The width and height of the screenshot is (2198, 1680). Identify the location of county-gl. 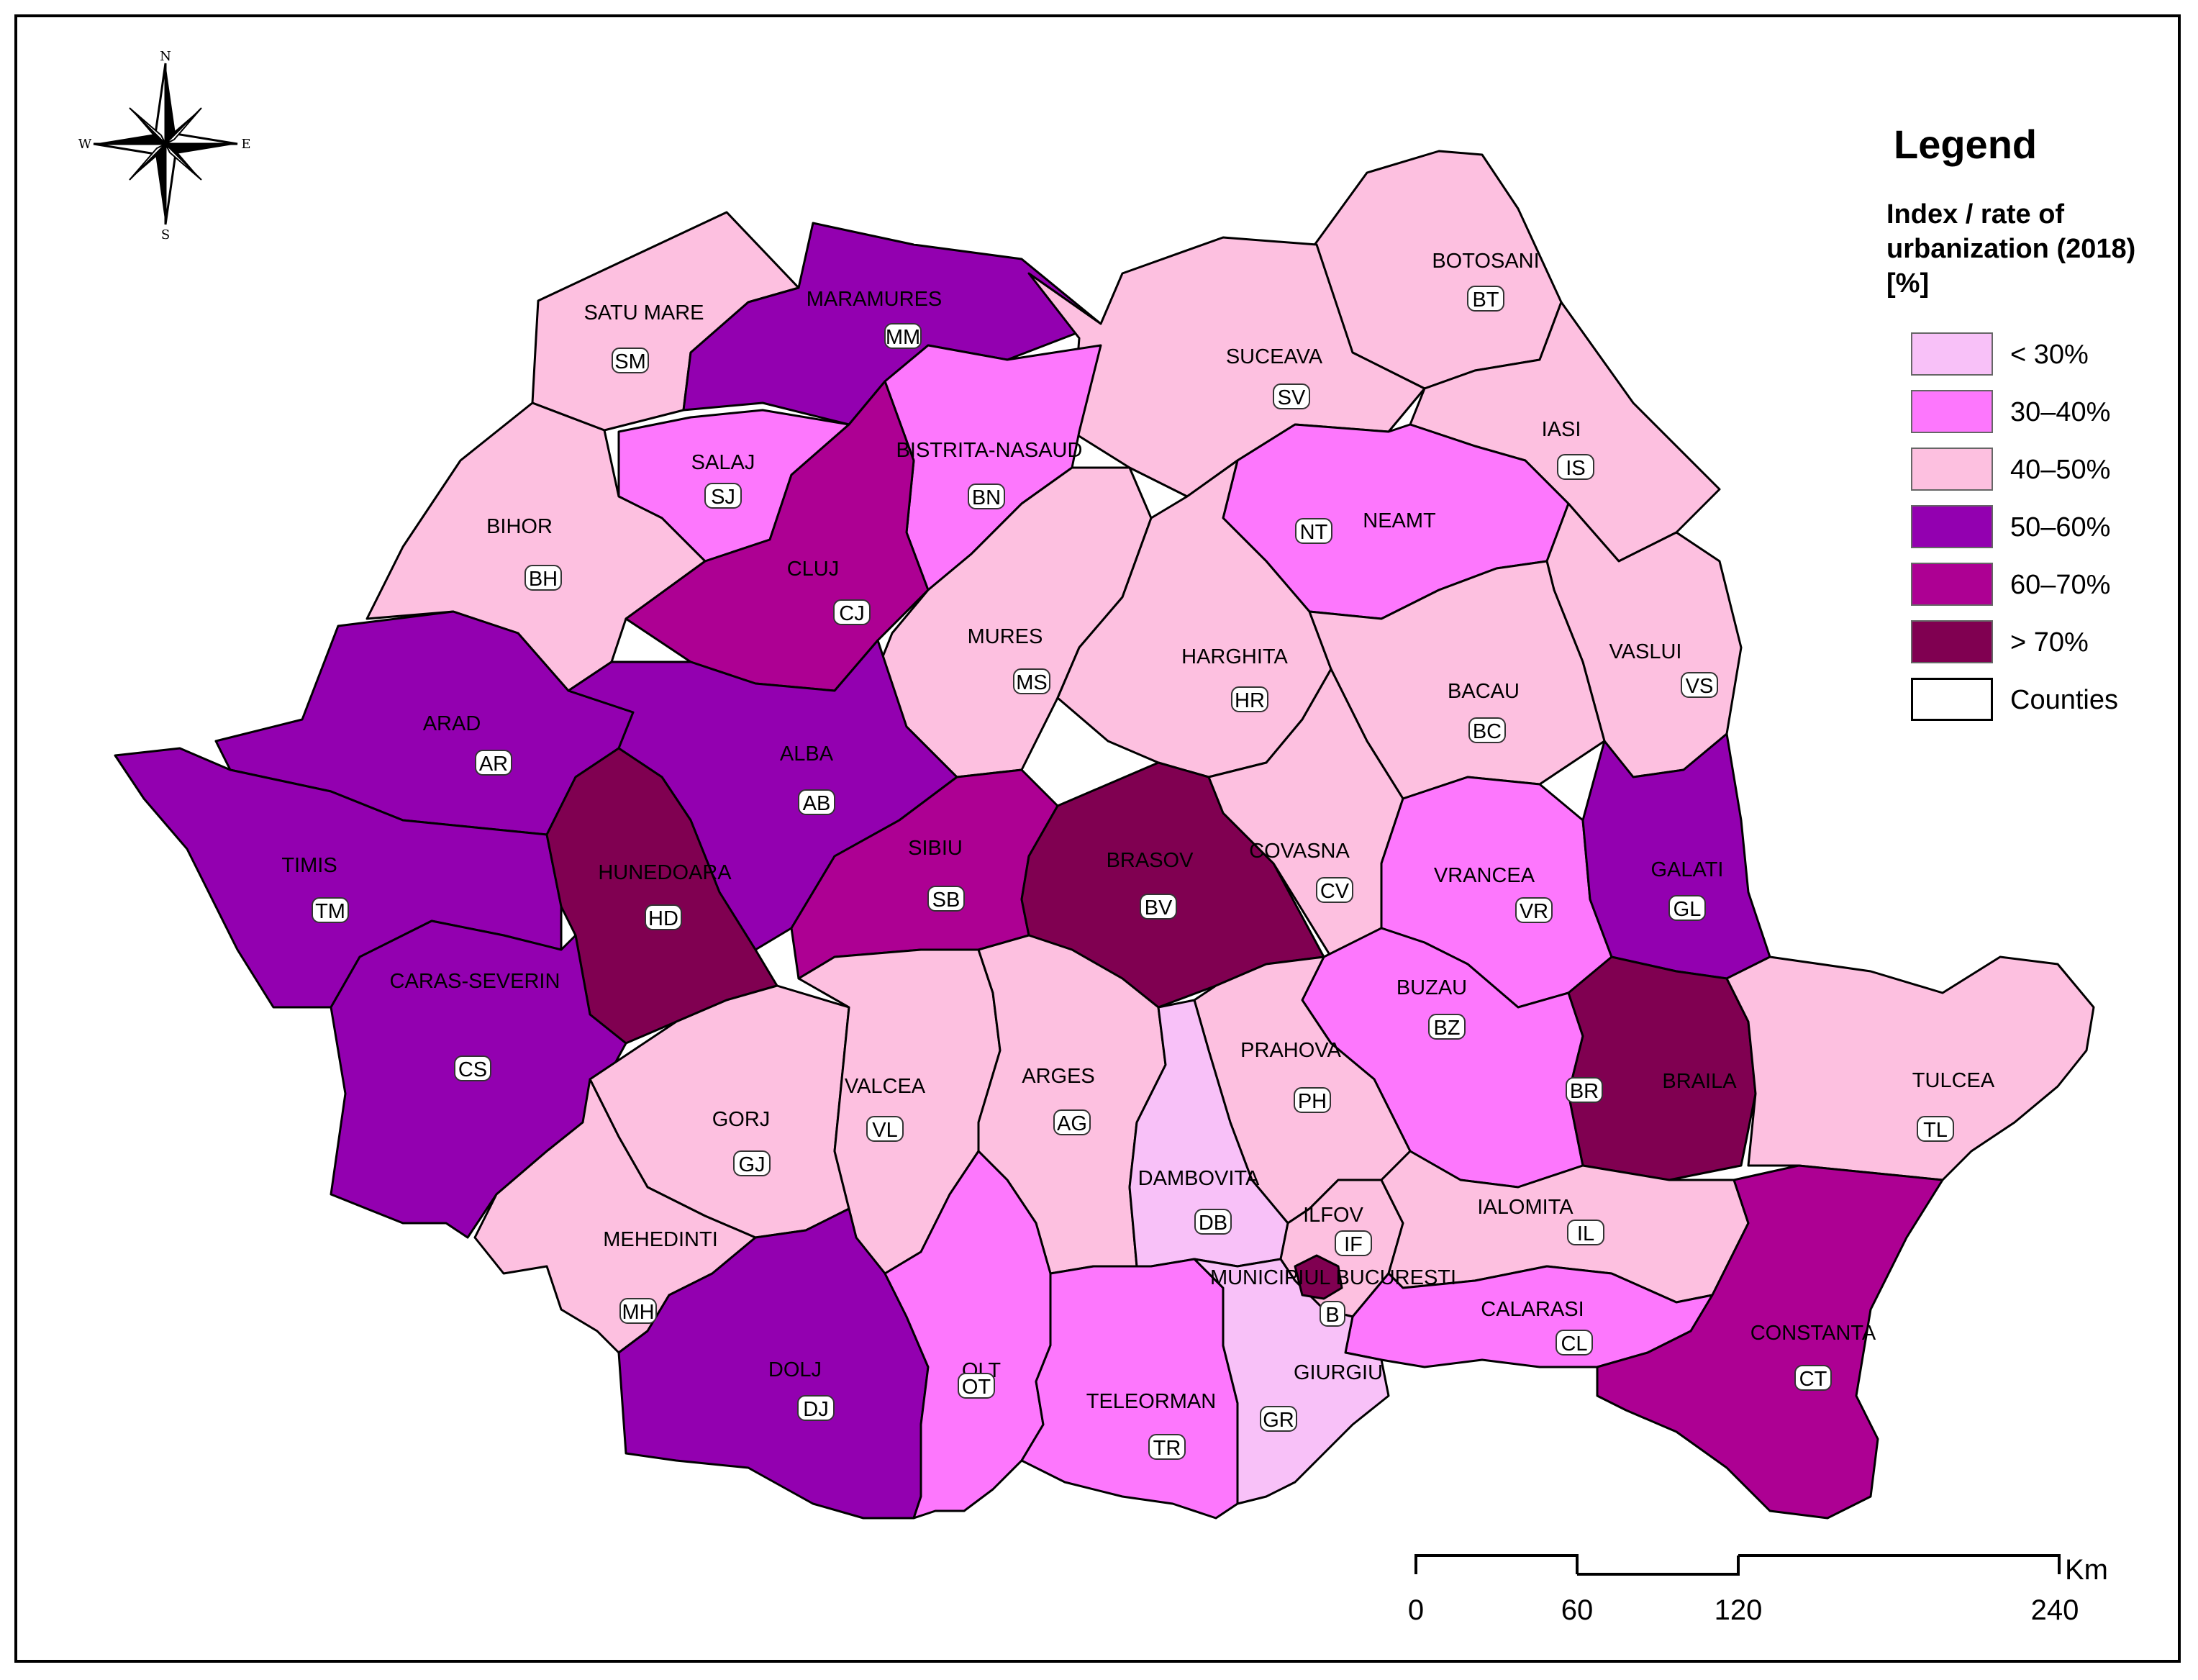
(1676, 856).